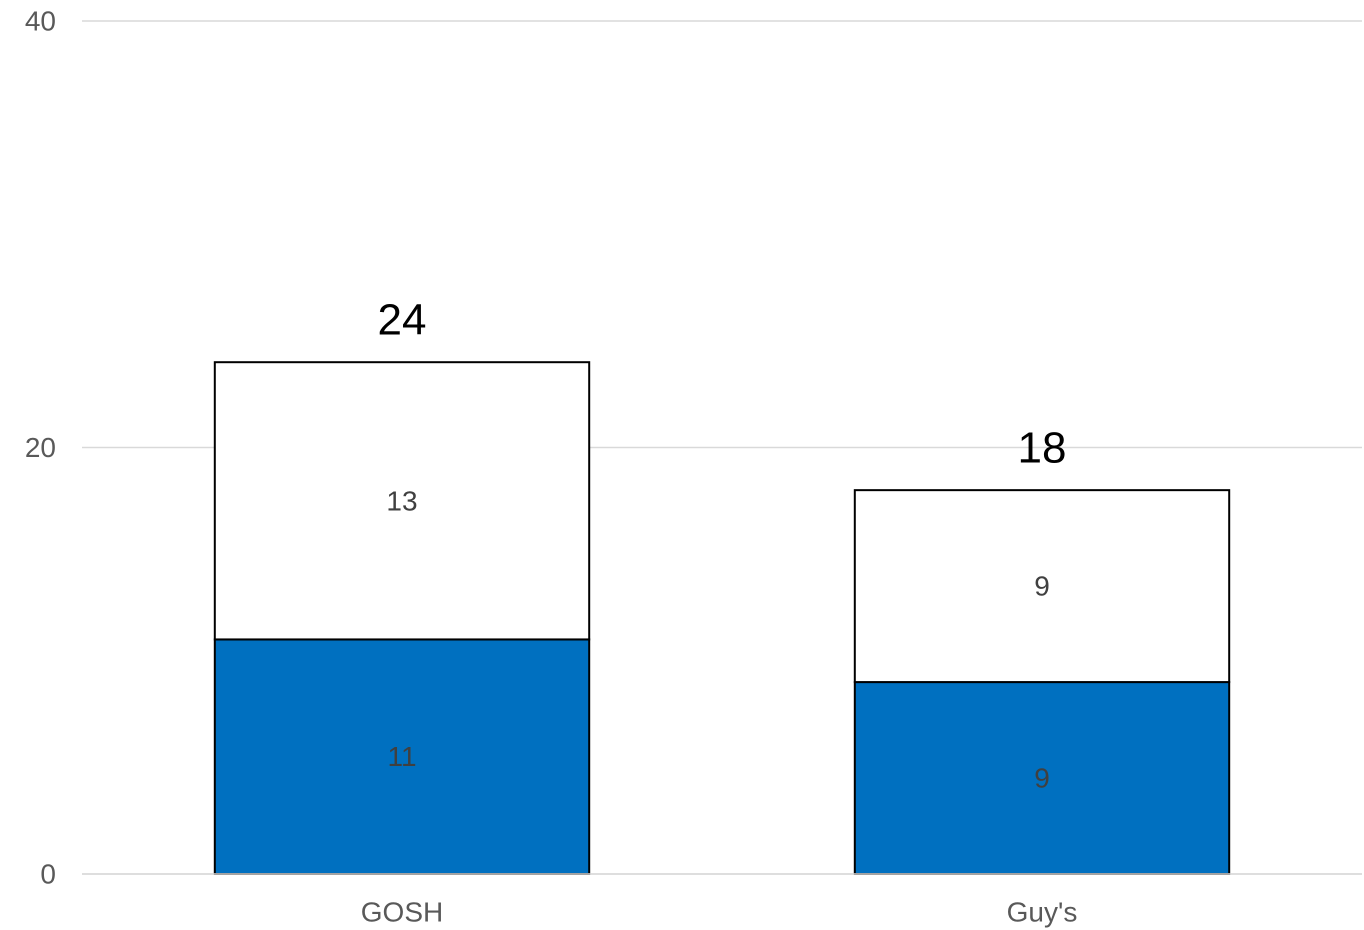 The image size is (1364, 930). I want to click on total-value-label: 24, so click(402, 320).